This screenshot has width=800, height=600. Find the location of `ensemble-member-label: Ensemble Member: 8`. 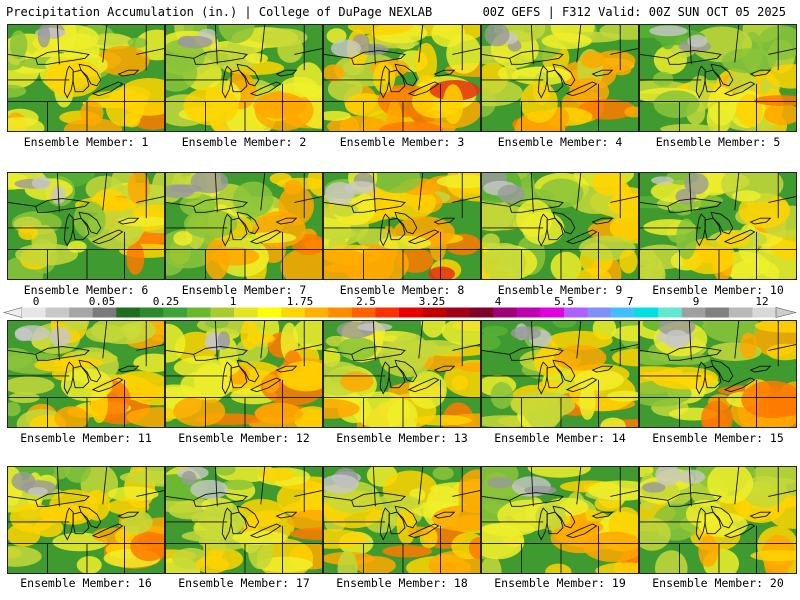

ensemble-member-label: Ensemble Member: 8 is located at coordinates (402, 290).